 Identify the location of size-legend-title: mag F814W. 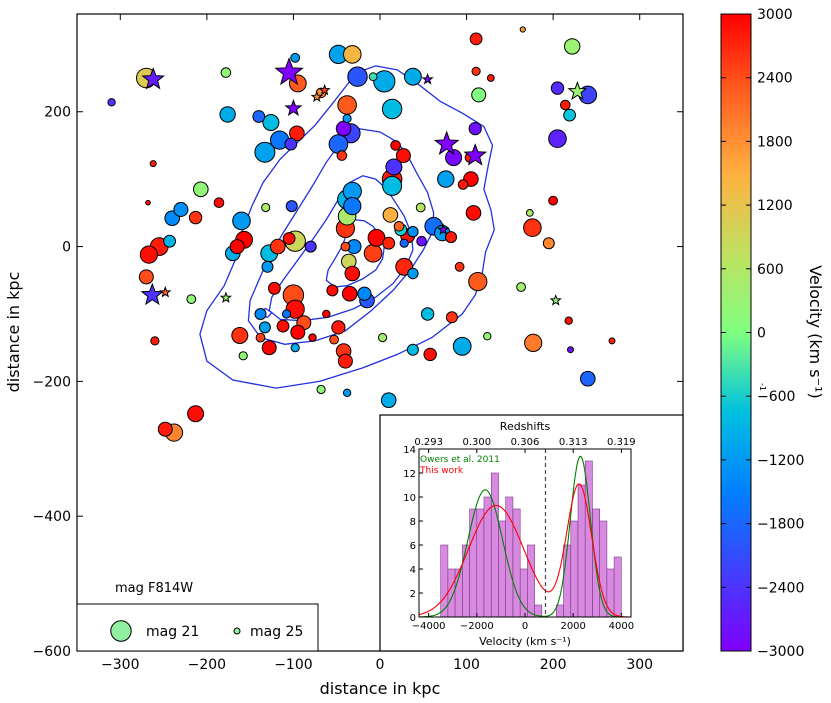
(154, 588).